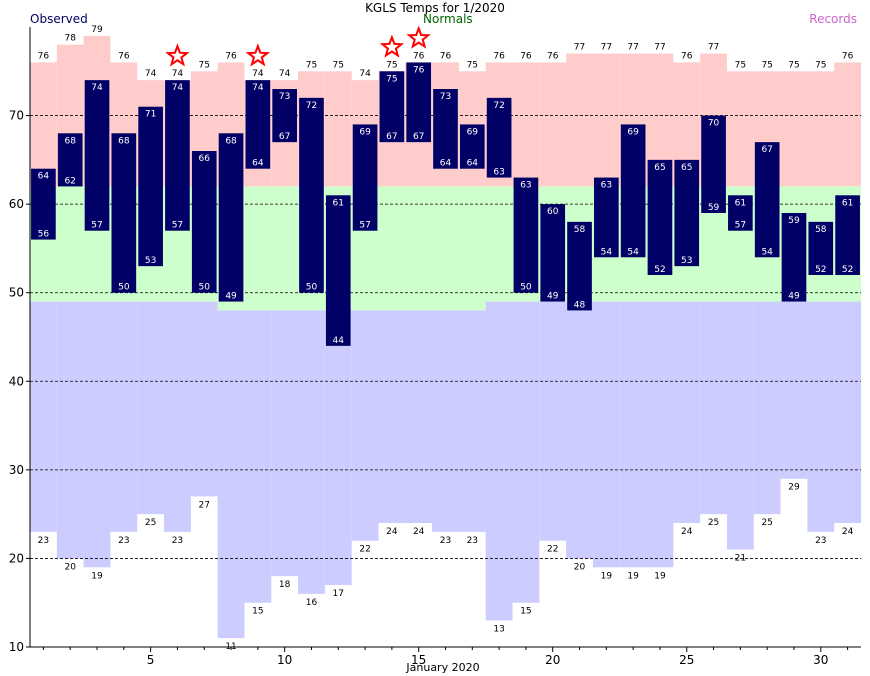 The width and height of the screenshot is (870, 676). I want to click on record-high-label-day-18: 76, so click(499, 56).